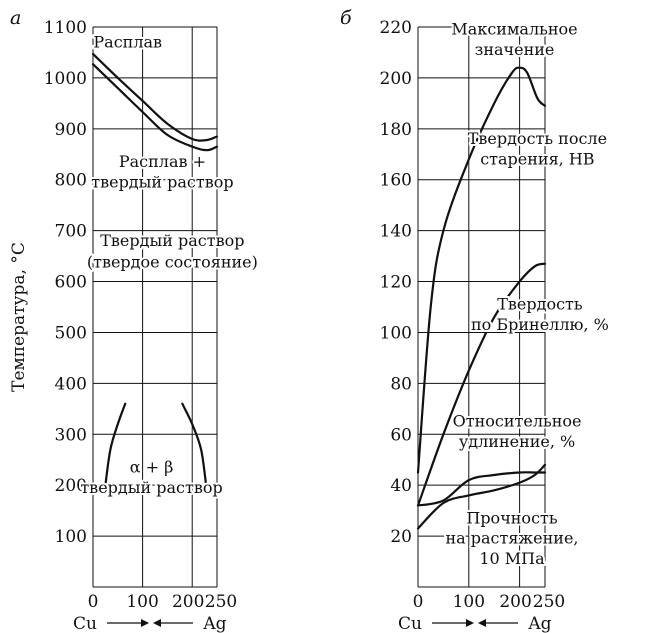 The height and width of the screenshot is (633, 645). Describe the element at coordinates (71, 283) in the screenshot. I see `y-tick-label: 600` at that location.